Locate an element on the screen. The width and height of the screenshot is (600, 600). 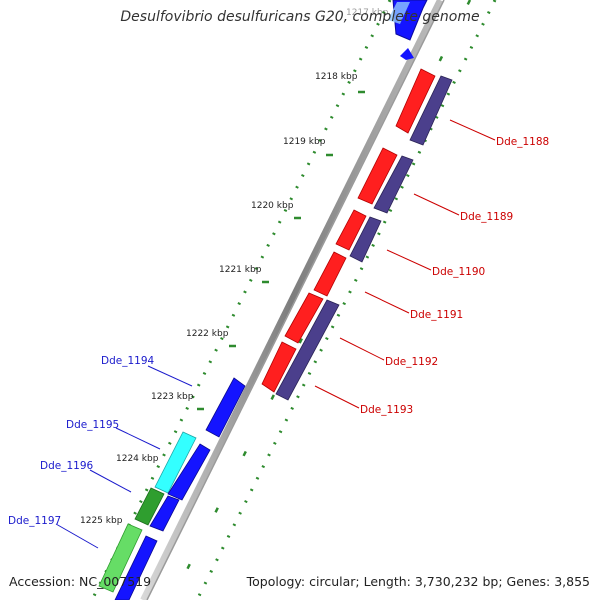
tick-label: 1219 kbp is located at coordinates (304, 142).